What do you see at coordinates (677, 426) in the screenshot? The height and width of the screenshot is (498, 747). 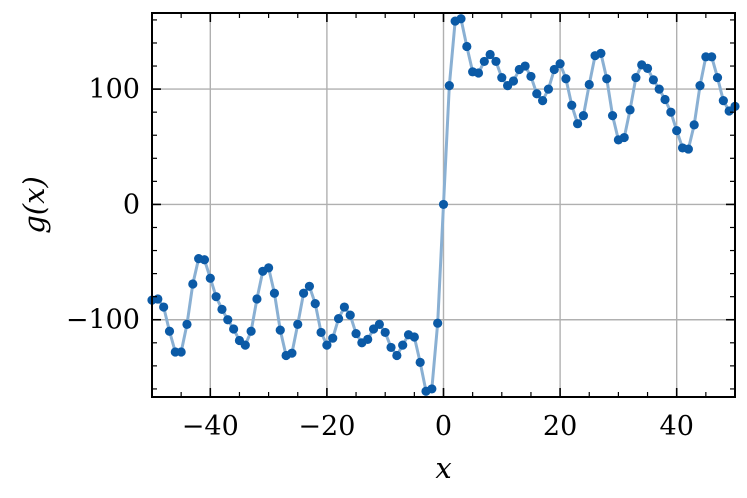 I see `x-tick-label: 40` at bounding box center [677, 426].